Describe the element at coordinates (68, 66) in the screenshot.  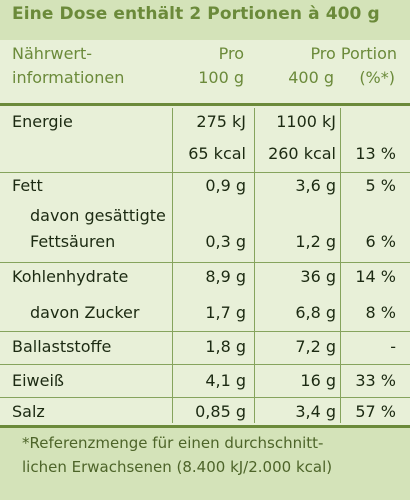
I see `header-nutrition-info: Nährwert- informationen` at that location.